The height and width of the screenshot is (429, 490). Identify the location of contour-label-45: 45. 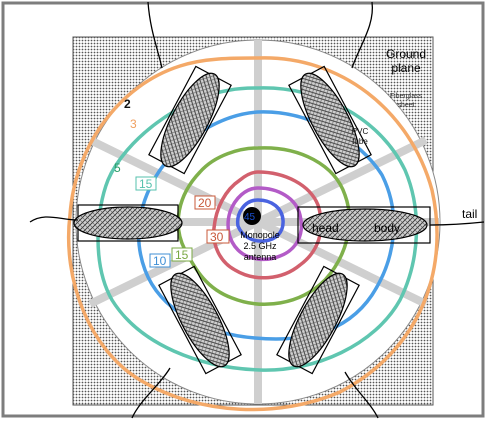
(250, 217).